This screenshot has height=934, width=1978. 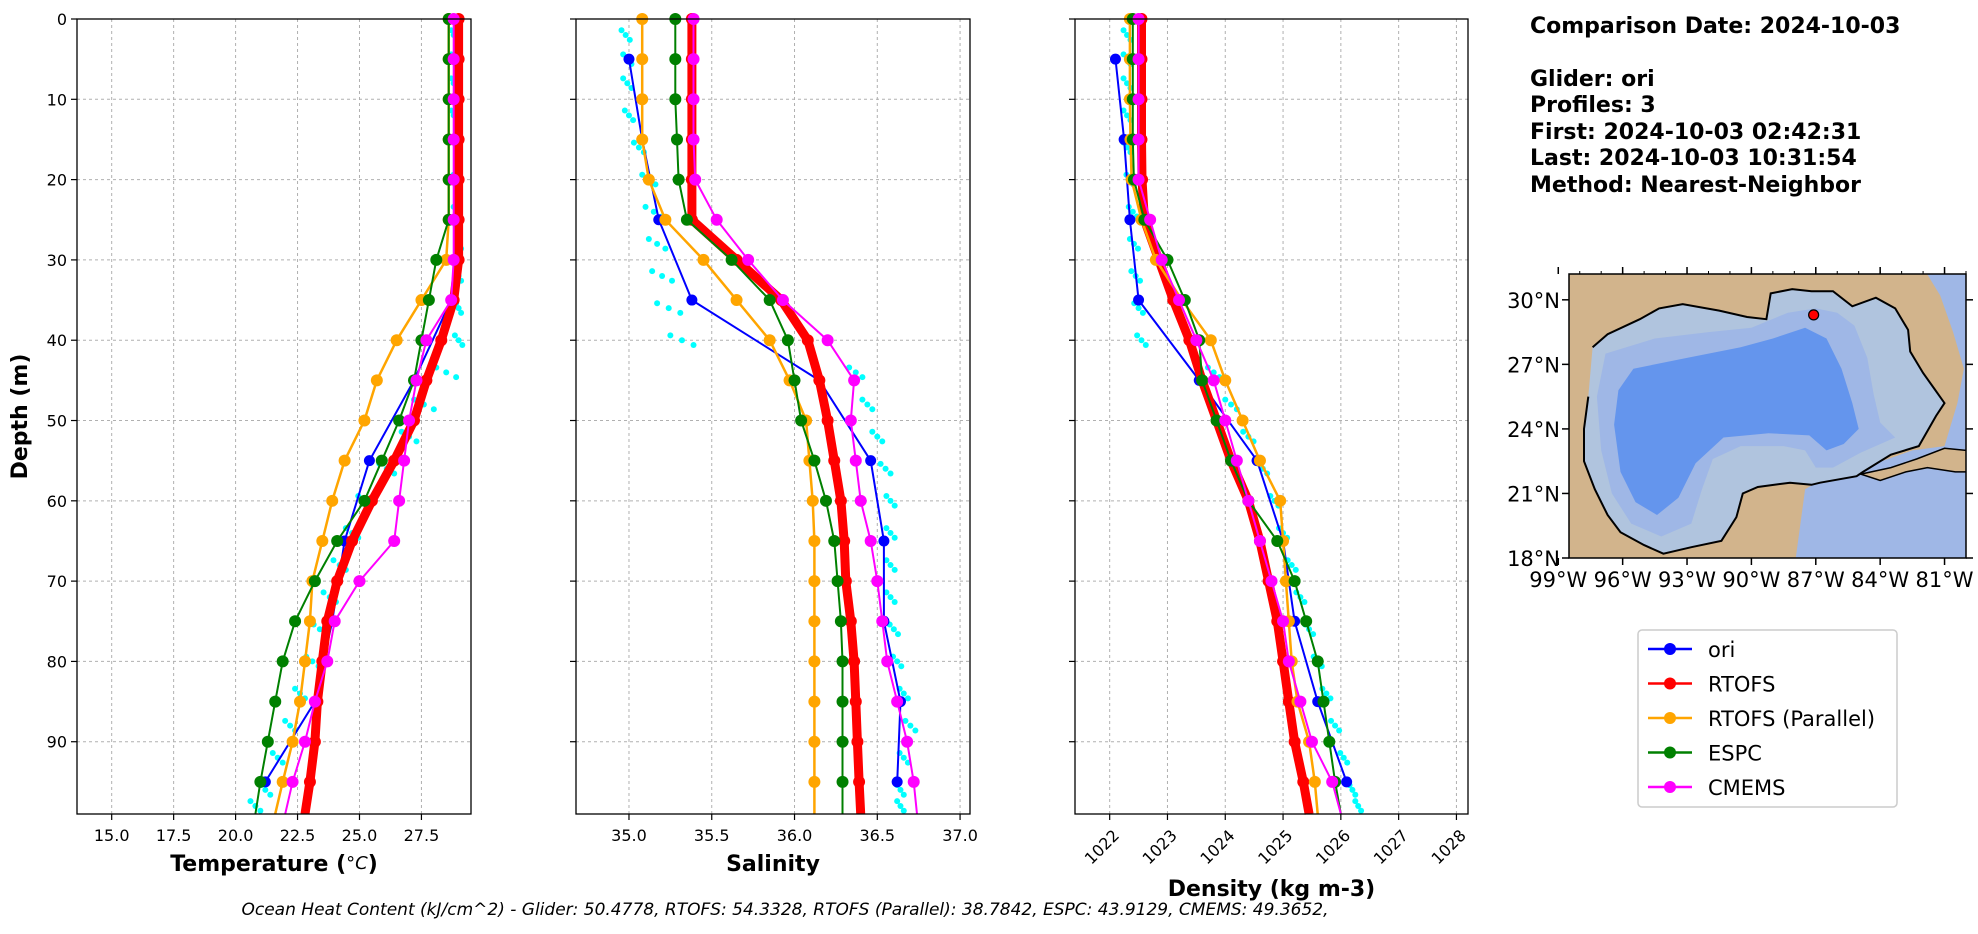 I want to click on interp-method: Method: Nearest-Neighbor, so click(x=1695, y=185).